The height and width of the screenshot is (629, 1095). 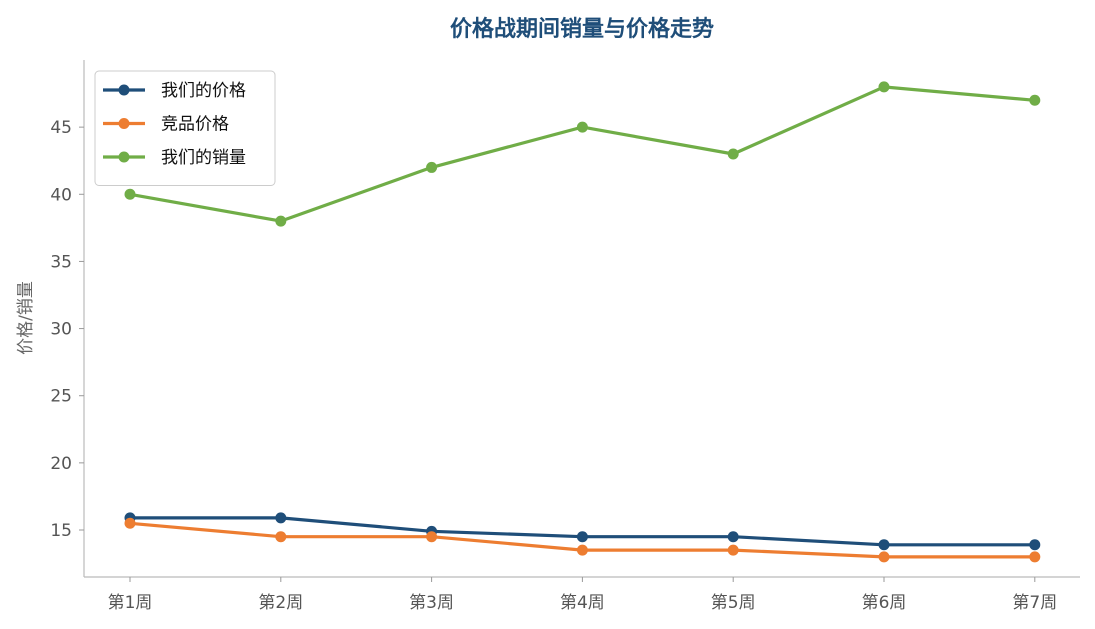 I want to click on y-tick-label: 20, so click(x=61, y=464).